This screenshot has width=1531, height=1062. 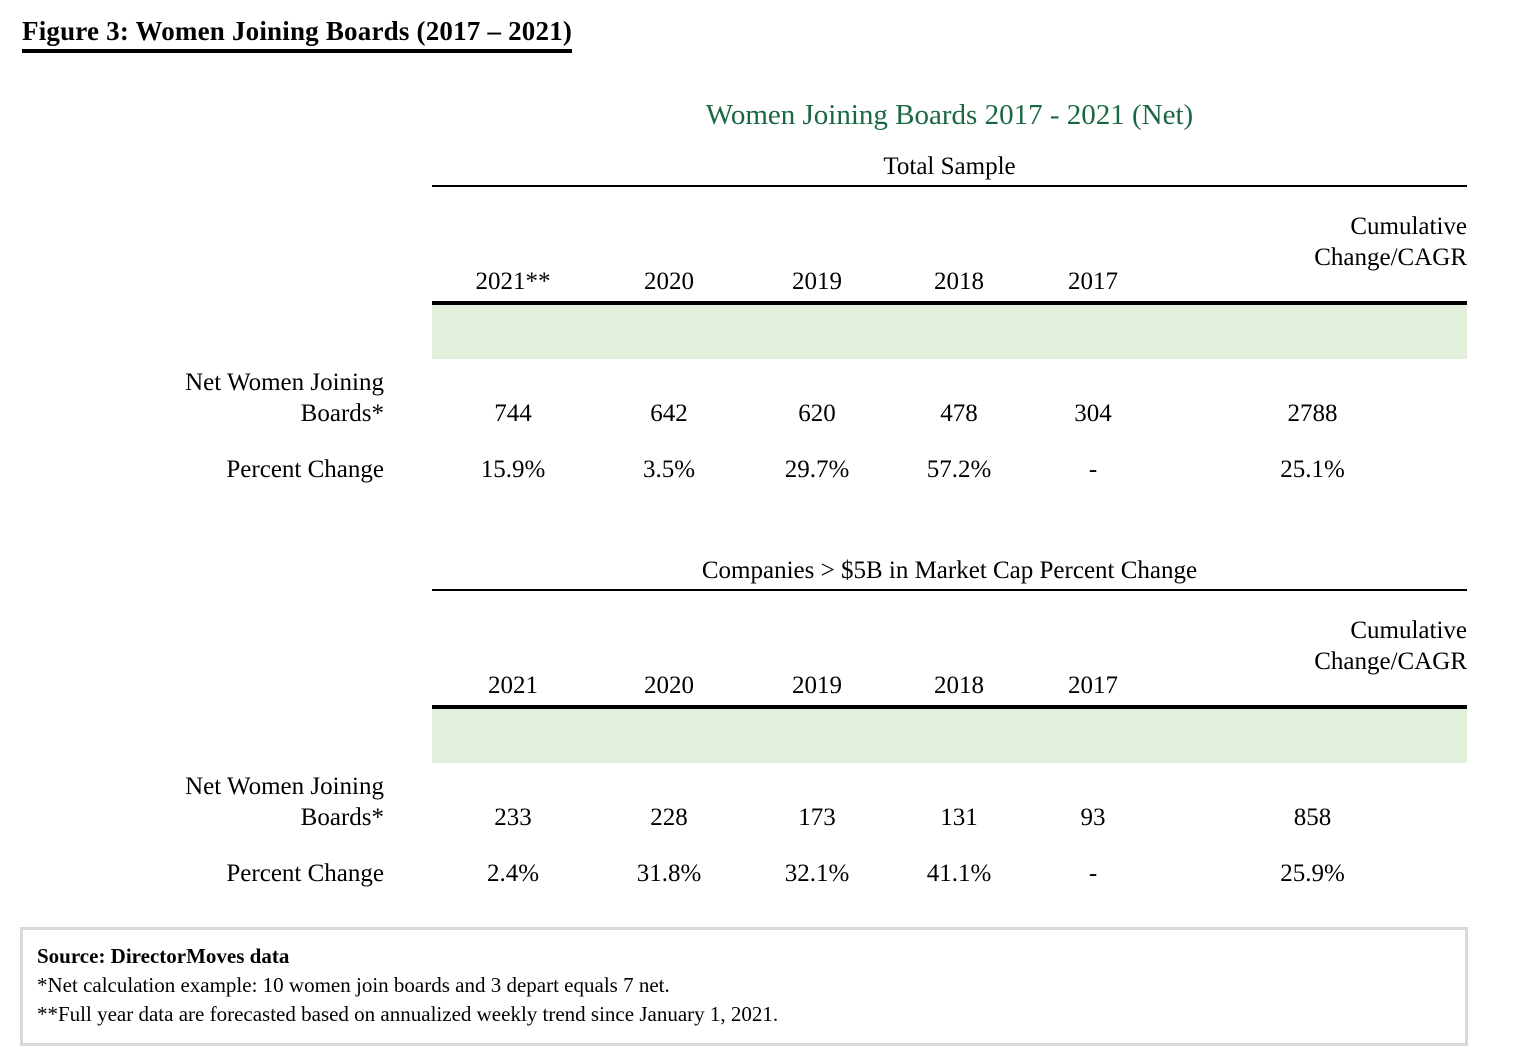 I want to click on pct-value-2021: 15.9%, so click(x=513, y=469).